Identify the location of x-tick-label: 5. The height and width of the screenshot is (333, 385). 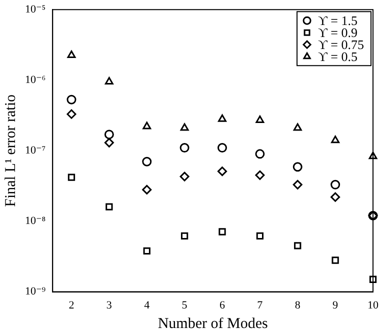
(185, 305).